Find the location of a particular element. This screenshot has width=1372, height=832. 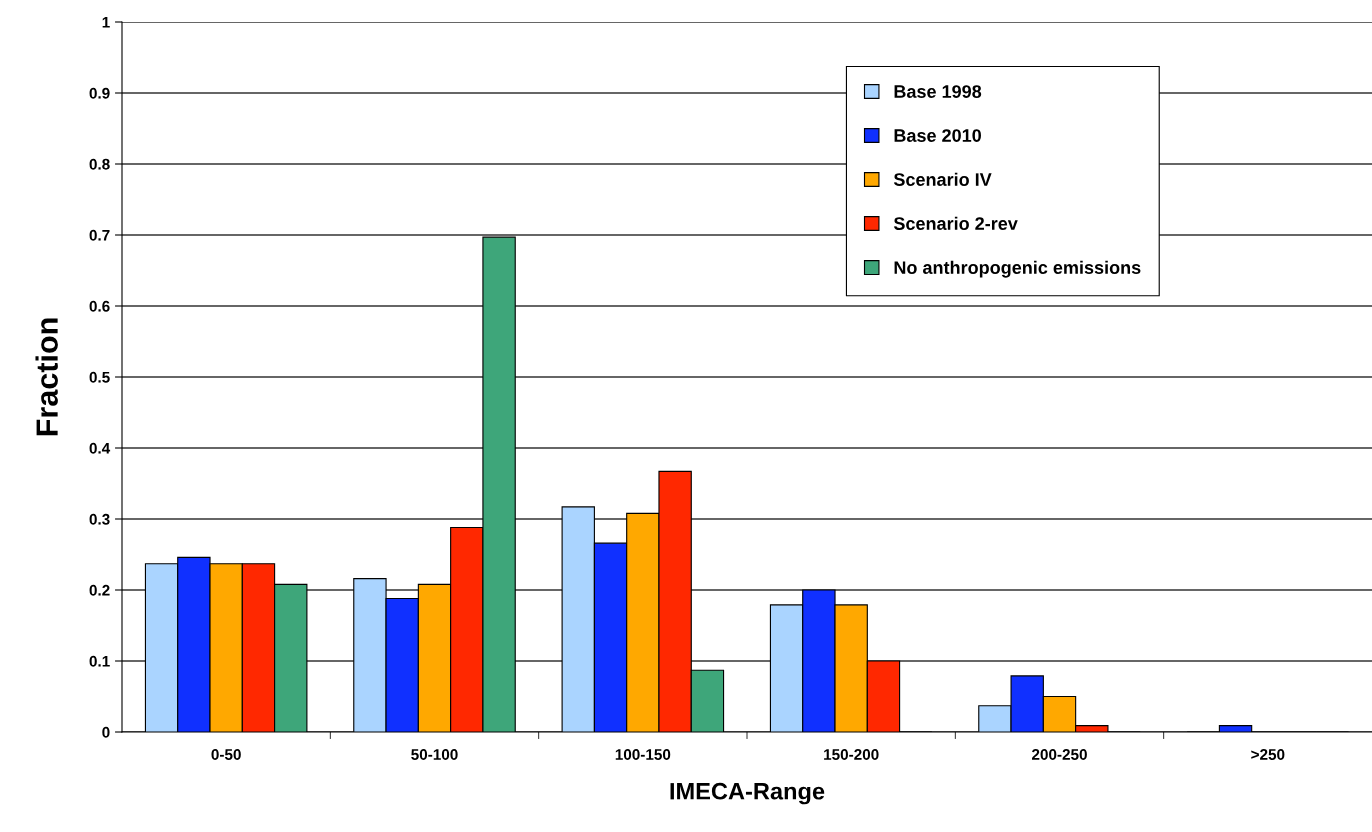

y-tick-label: 0.3 is located at coordinates (99, 519).